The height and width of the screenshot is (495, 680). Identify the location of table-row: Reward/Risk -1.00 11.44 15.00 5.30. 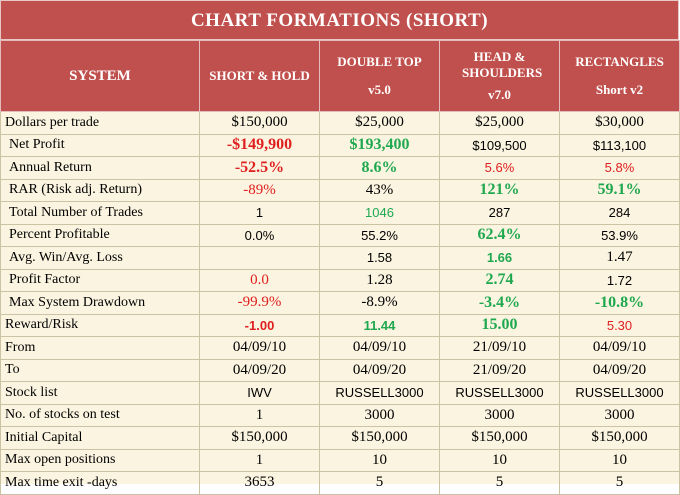
(340, 325).